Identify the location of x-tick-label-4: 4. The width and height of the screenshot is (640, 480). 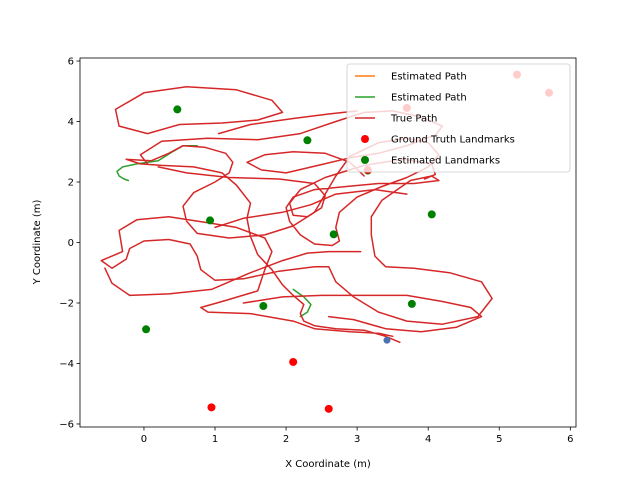
(428, 439).